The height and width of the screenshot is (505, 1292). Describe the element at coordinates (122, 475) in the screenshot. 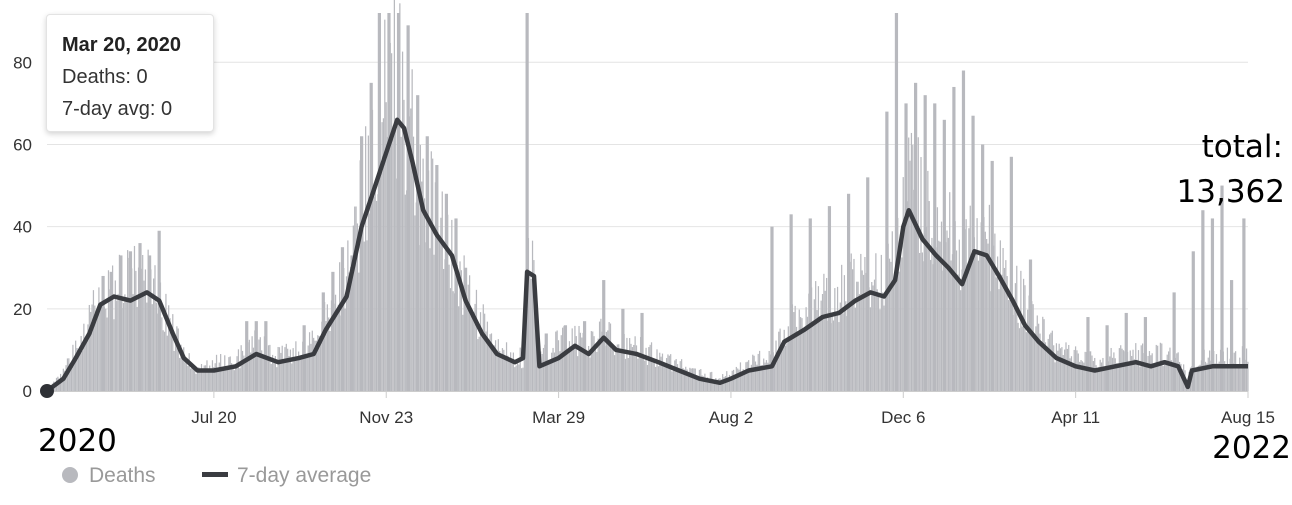

I see `legend-deaths-label: Deaths` at that location.